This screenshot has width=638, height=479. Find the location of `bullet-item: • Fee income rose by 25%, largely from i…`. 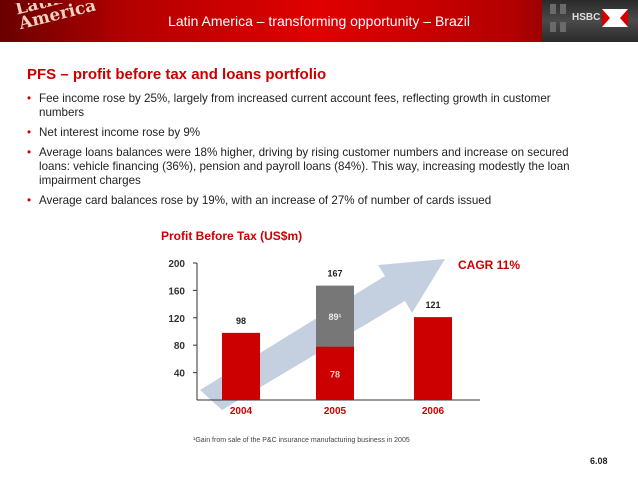

bullet-item: • Fee income rose by 25%, largely from i… is located at coordinates (307, 106).